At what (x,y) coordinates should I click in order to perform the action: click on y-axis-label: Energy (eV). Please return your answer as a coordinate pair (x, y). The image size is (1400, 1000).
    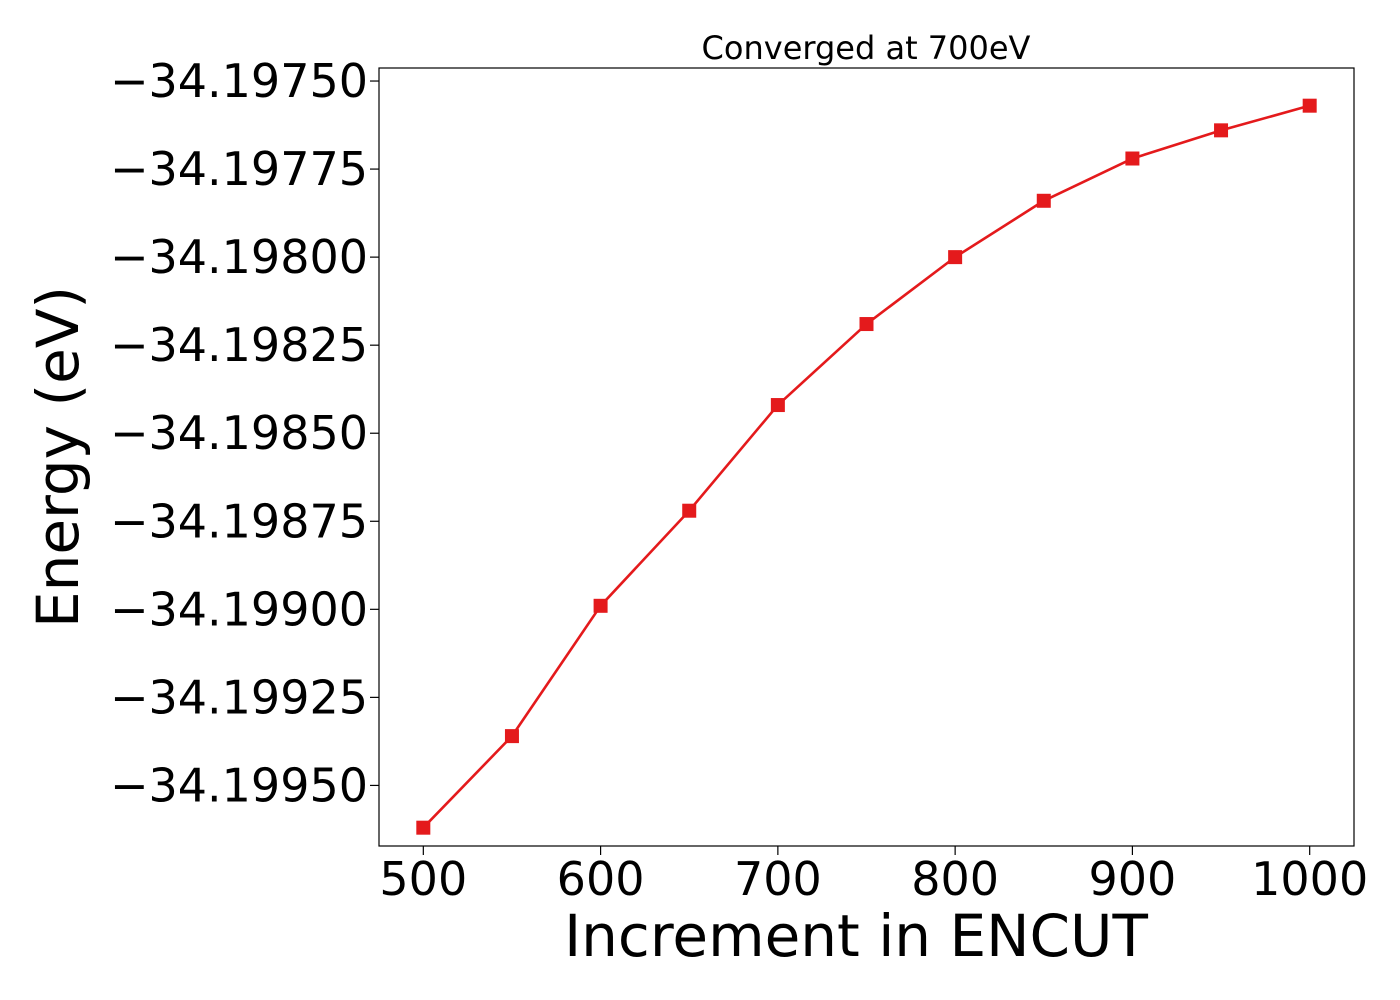
    Looking at the image, I should click on (58, 457).